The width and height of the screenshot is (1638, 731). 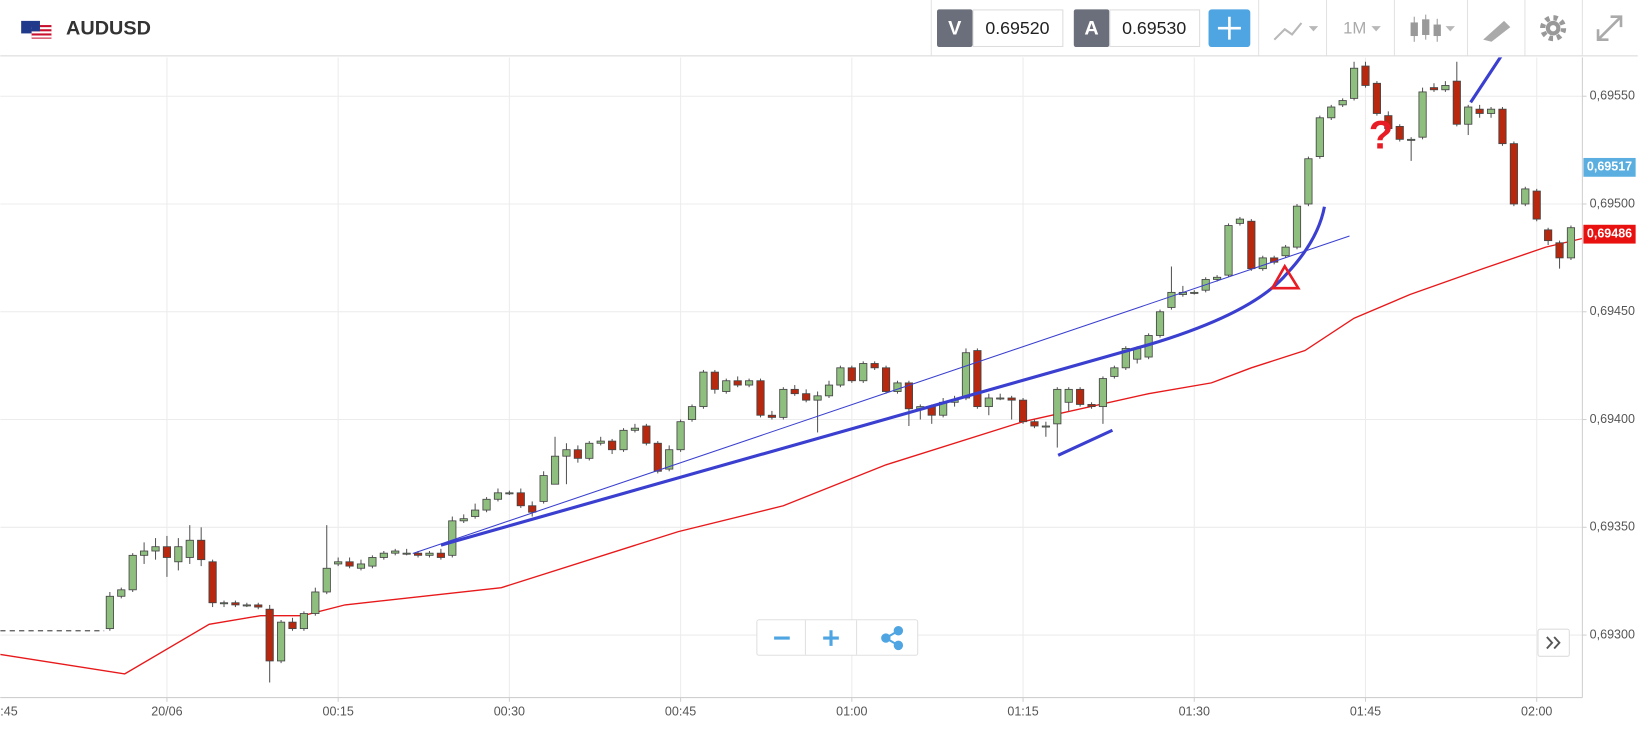 What do you see at coordinates (1609, 233) in the screenshot?
I see `price-marker-label: 0,69486` at bounding box center [1609, 233].